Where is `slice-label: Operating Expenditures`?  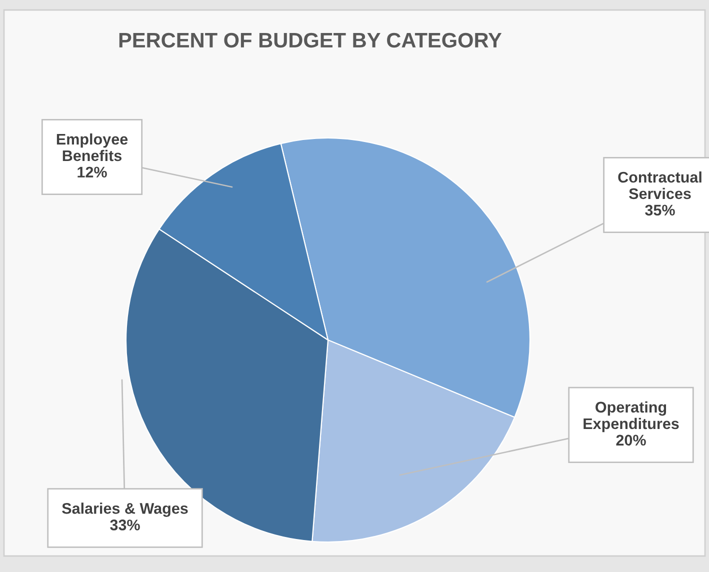
slice-label: Operating Expenditures is located at coordinates (631, 416).